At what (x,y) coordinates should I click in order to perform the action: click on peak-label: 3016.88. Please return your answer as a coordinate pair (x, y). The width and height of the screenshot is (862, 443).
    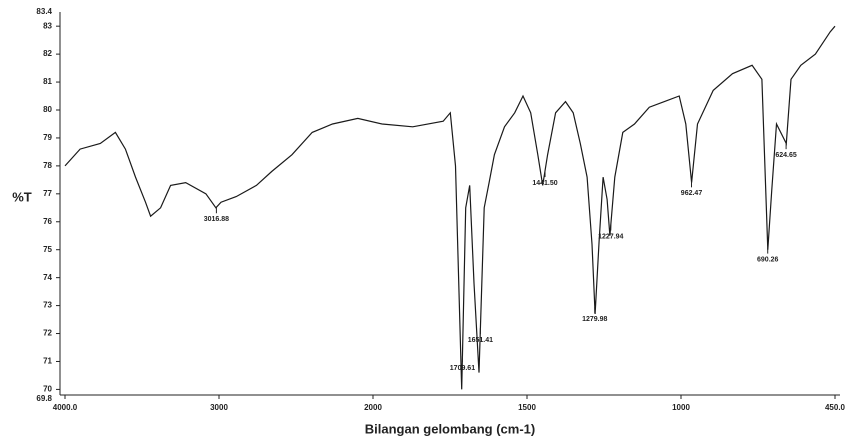
    Looking at the image, I should click on (216, 219).